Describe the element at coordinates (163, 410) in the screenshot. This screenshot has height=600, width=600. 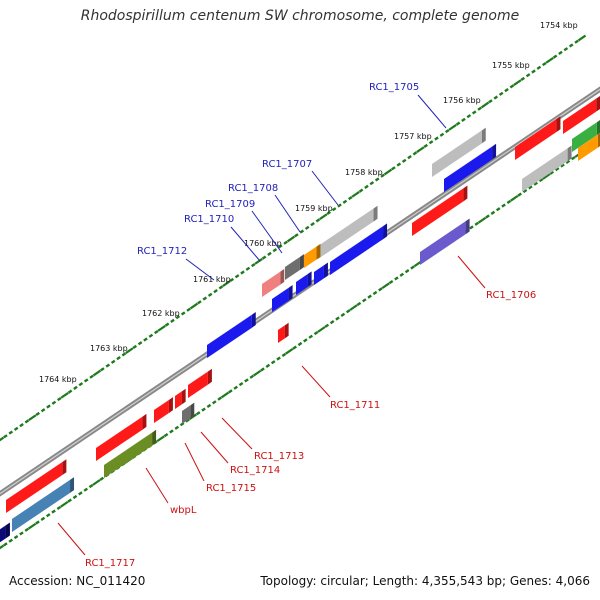
I see `gene-red-1715b` at that location.